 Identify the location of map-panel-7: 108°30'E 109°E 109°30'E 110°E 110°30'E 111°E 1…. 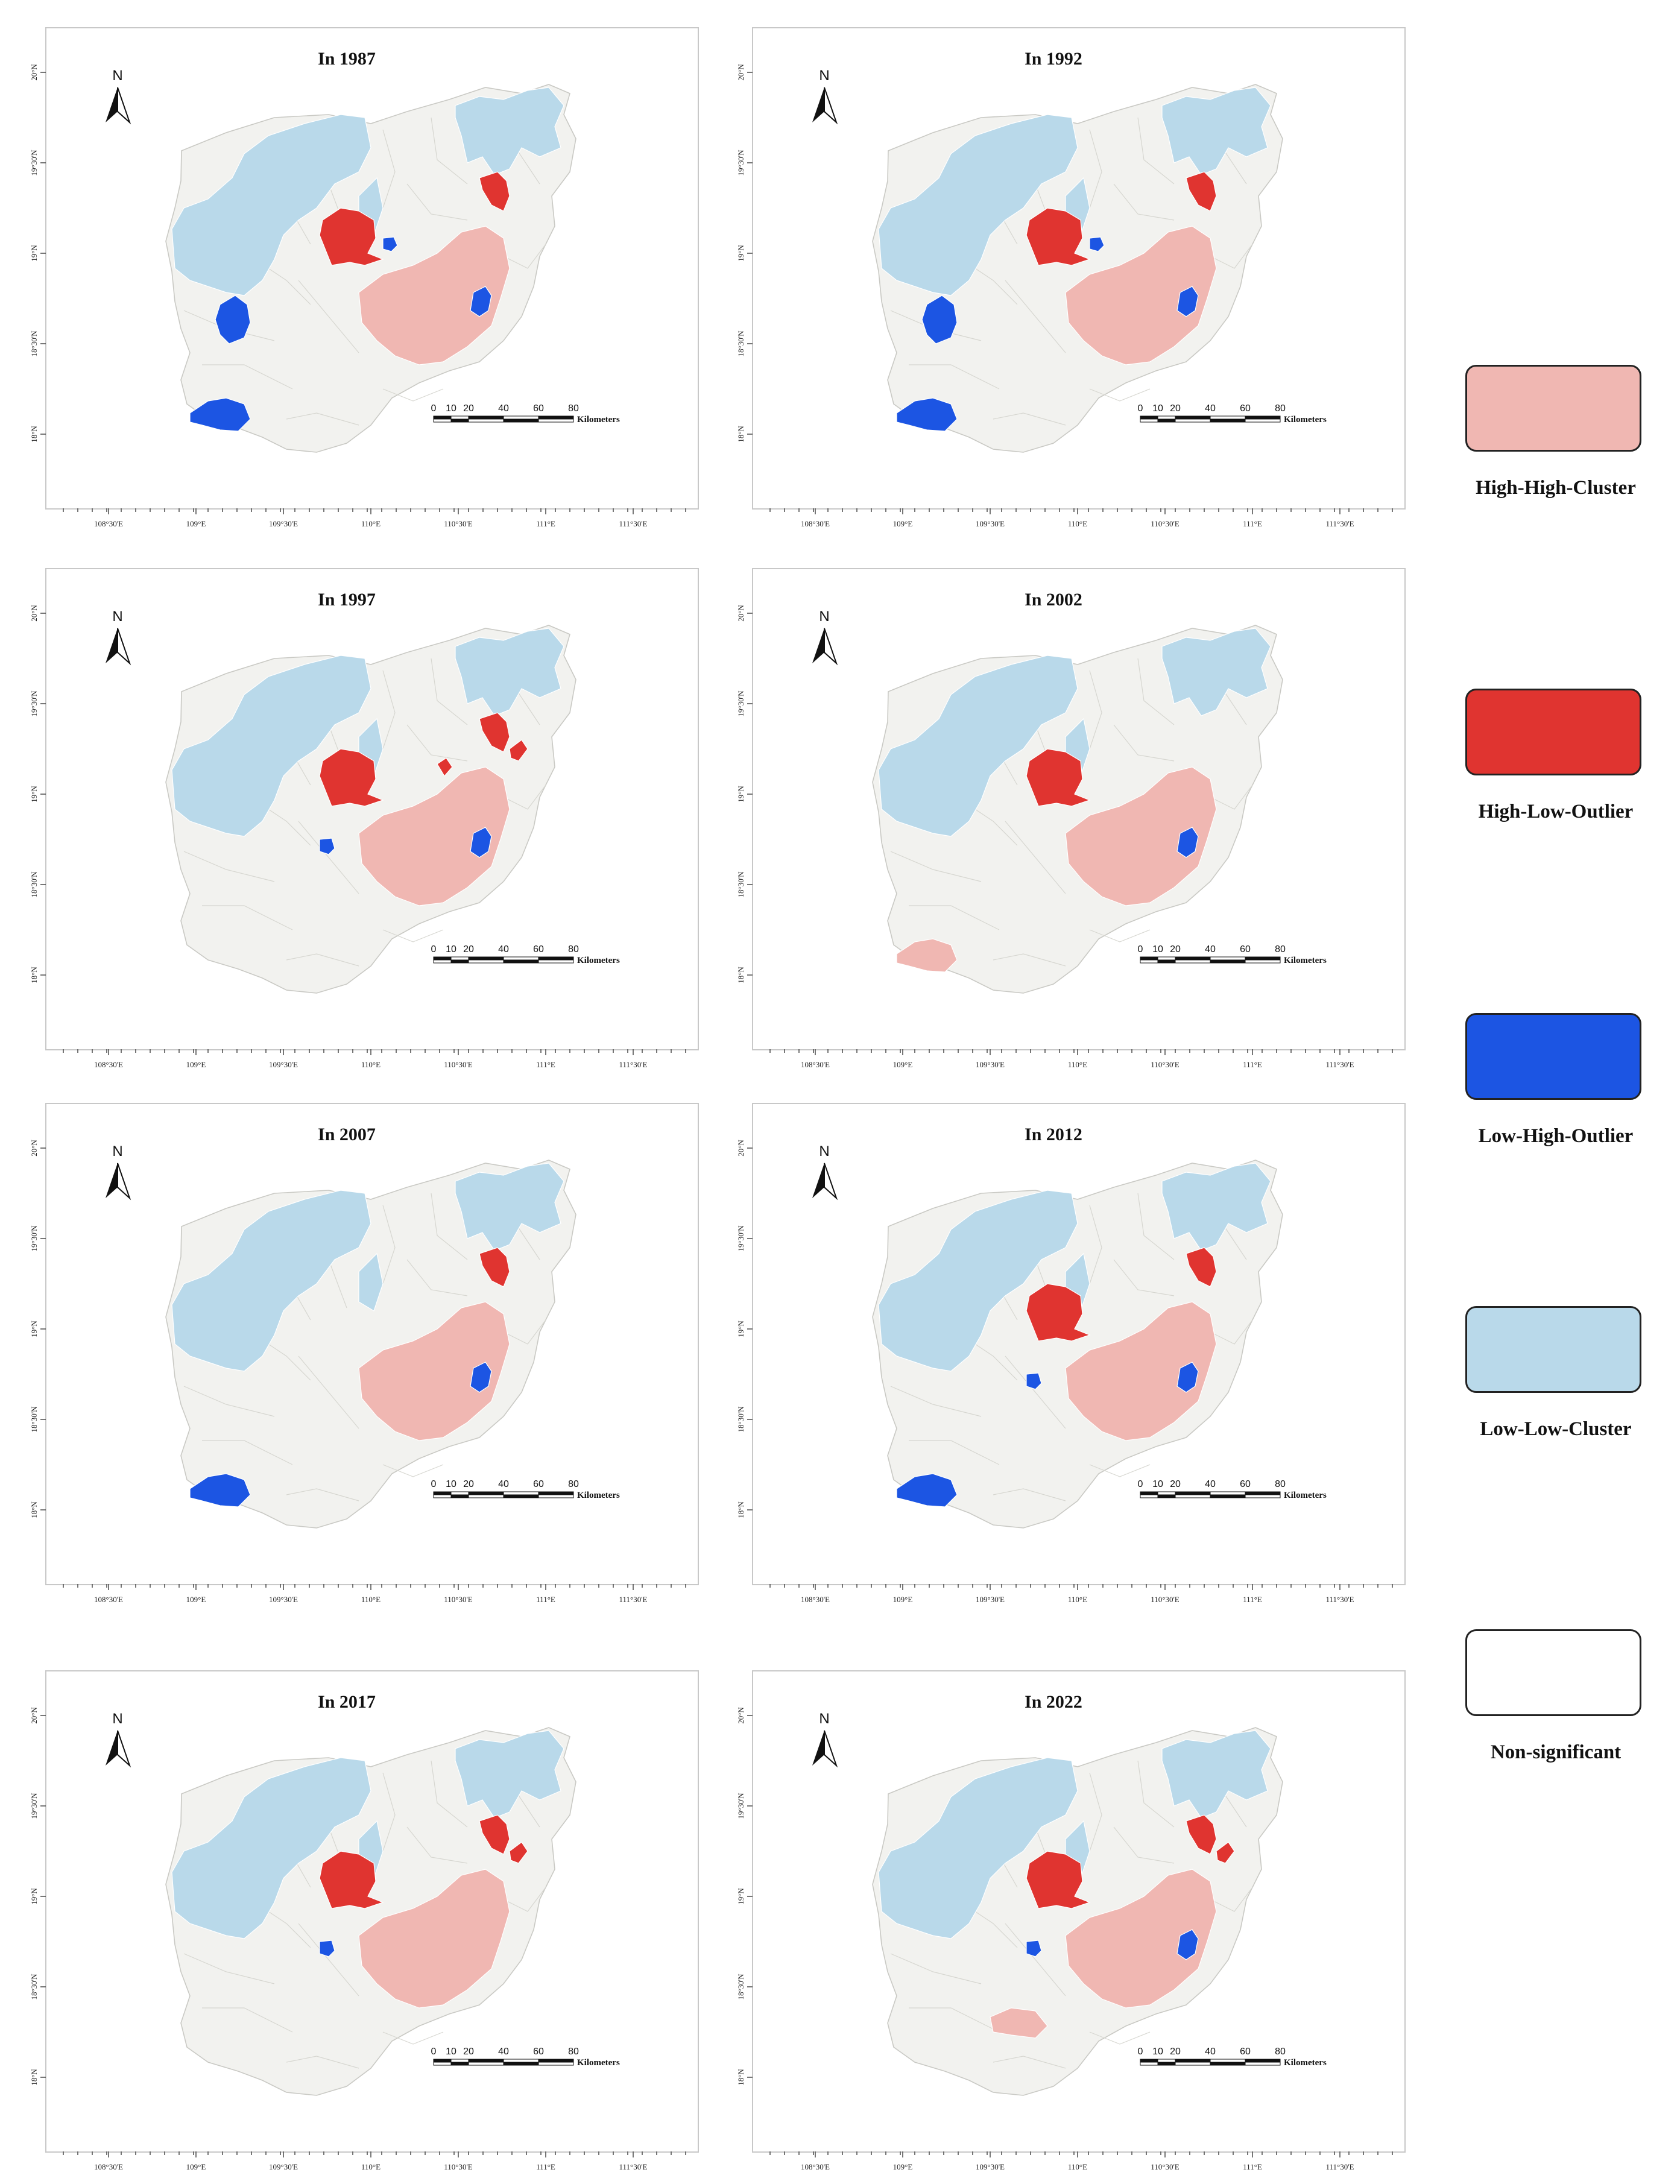
(364, 1921).